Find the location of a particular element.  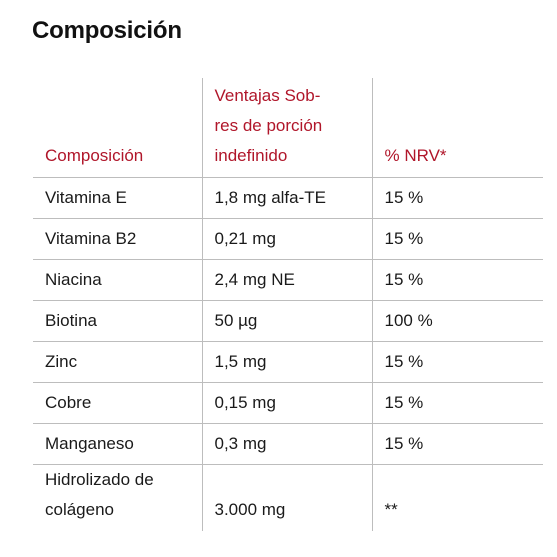

cell-amount: 1,5 mg is located at coordinates (286, 362).